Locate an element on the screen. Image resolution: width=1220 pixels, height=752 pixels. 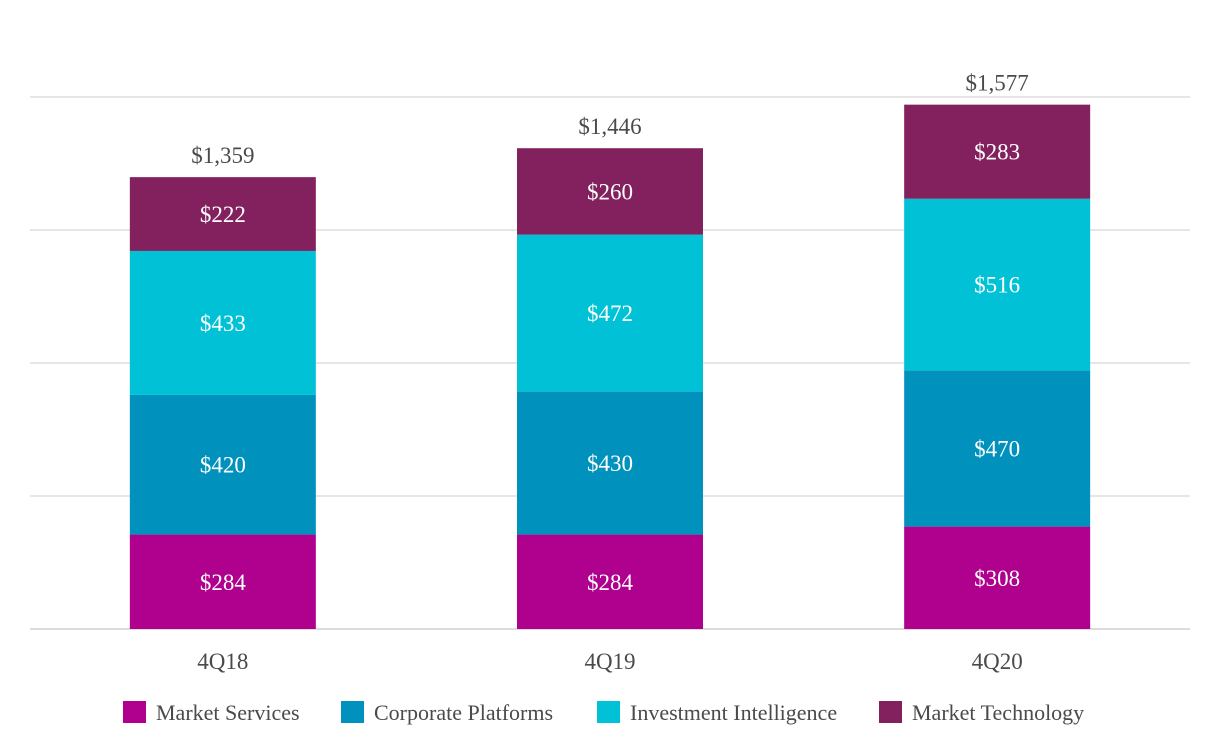
bar-segment-4q18-market-technology is located at coordinates (222, 214).